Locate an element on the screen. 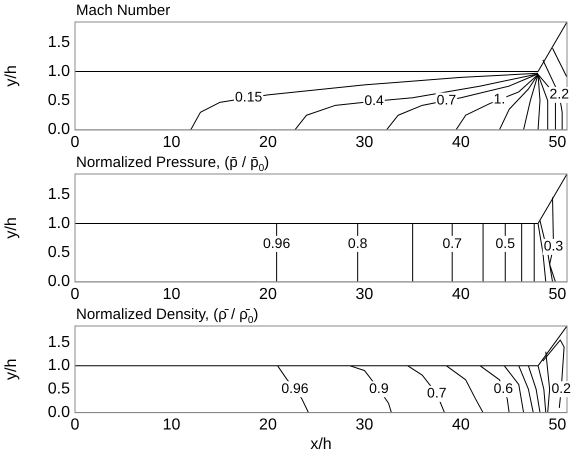 The height and width of the screenshot is (454, 587). annotation: 2.2 is located at coordinates (560, 94).